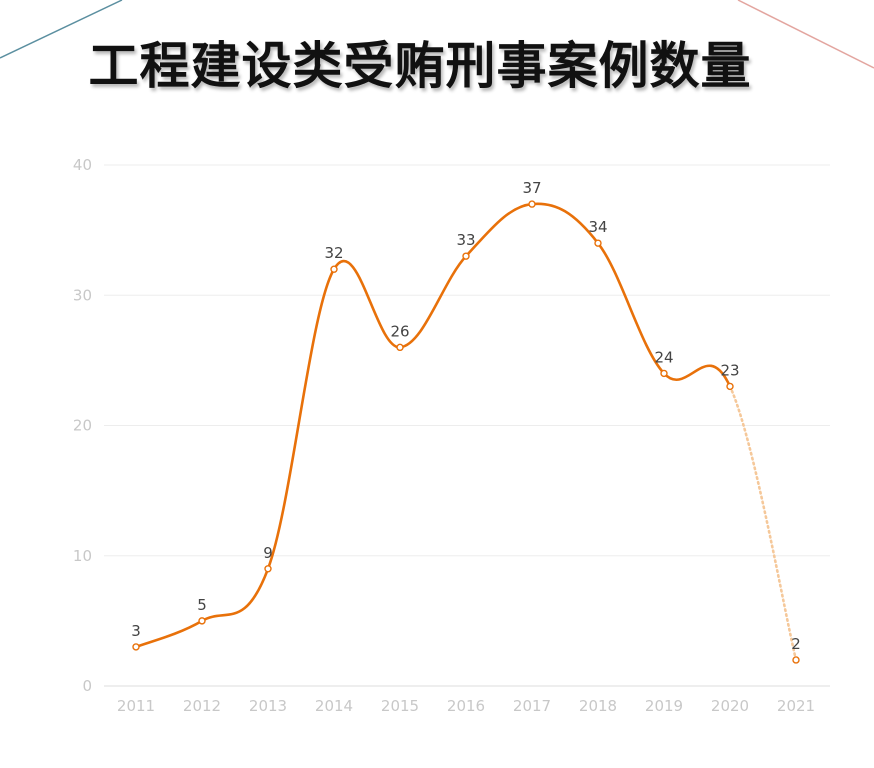 The width and height of the screenshot is (874, 768). I want to click on x-tick-label: 2018, so click(598, 706).